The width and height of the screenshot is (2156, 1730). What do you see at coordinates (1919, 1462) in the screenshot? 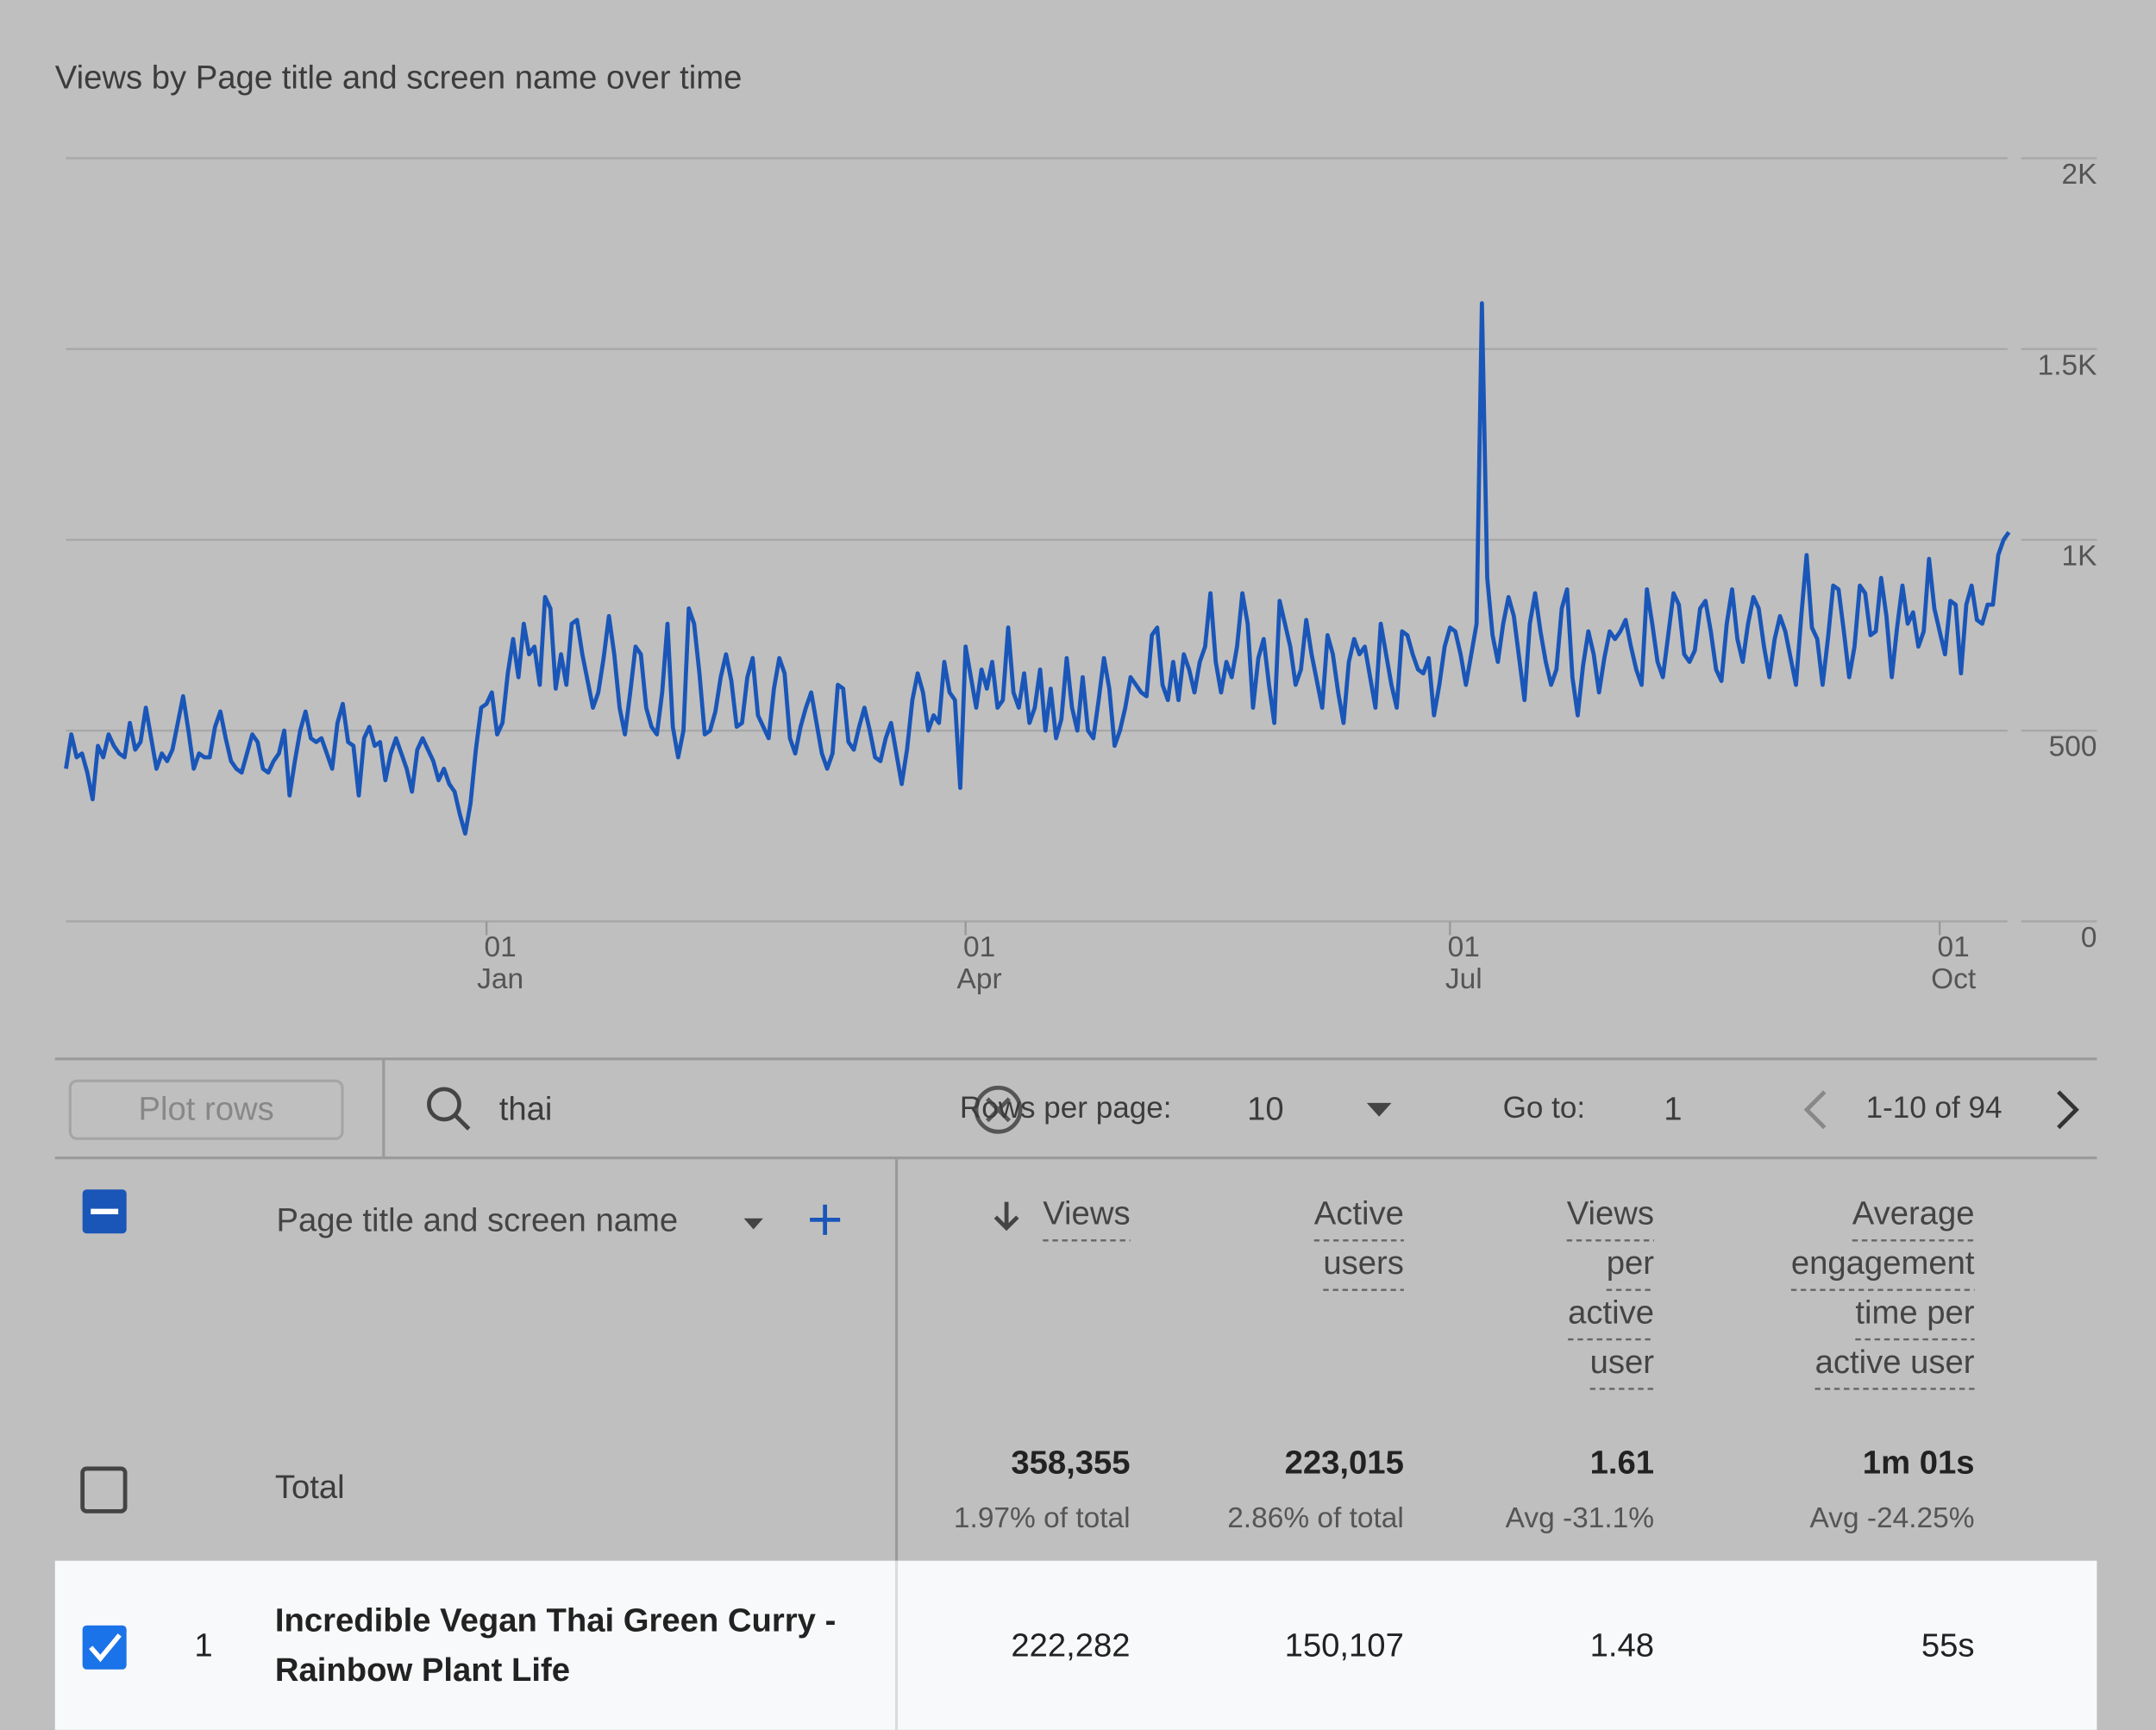
I see `total-value: 1m 01s` at bounding box center [1919, 1462].